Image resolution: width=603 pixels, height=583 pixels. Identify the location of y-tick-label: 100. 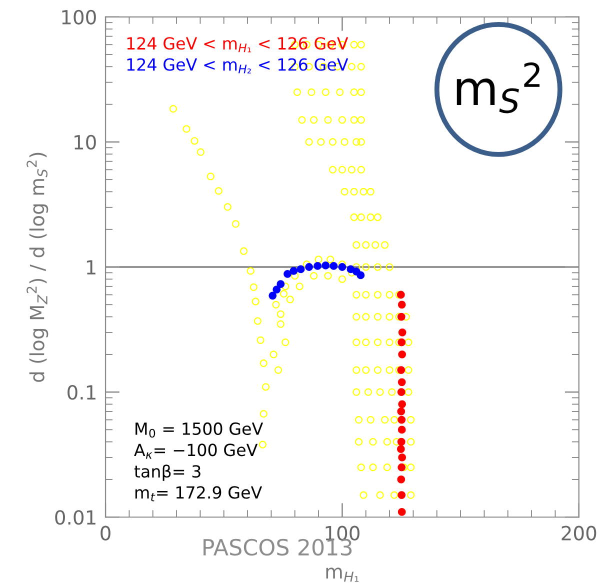
(79, 17).